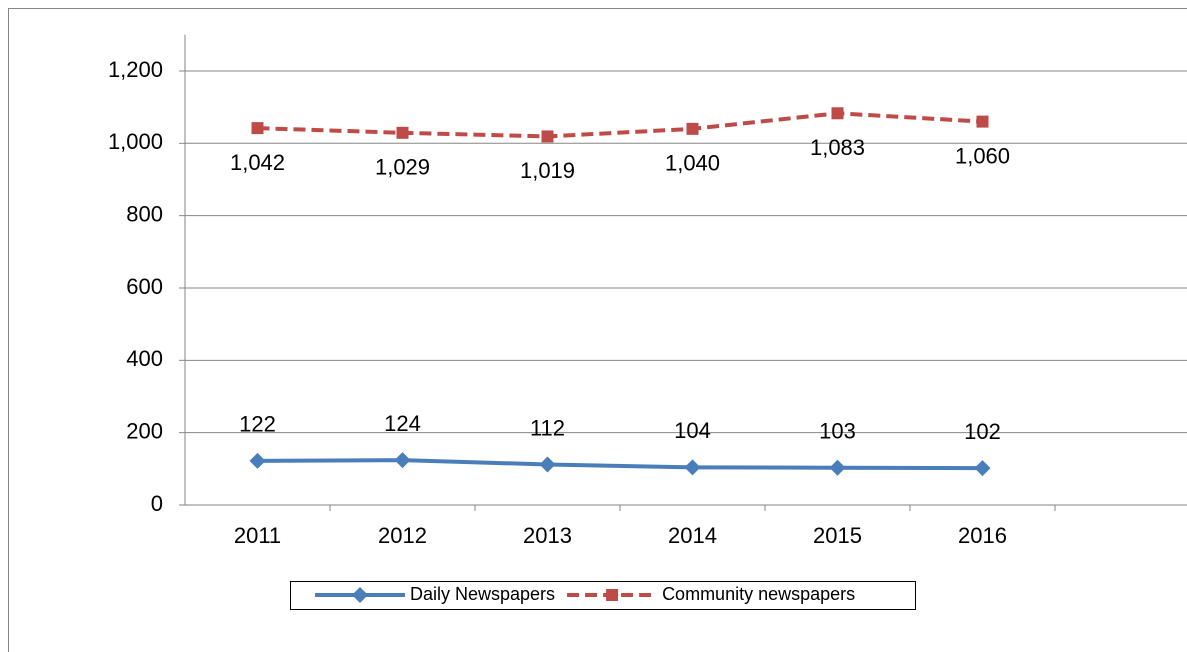 The height and width of the screenshot is (652, 1187). I want to click on data-label: 102, so click(982, 431).